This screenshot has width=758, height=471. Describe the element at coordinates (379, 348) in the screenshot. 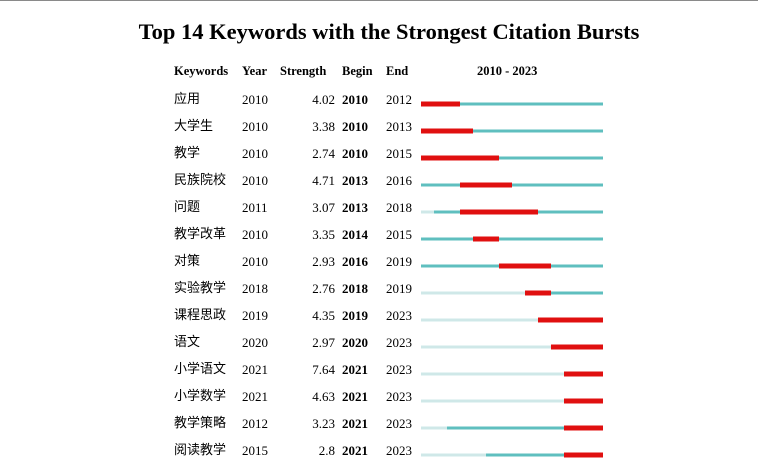

I see `table-row: 语文 2020 2.97 2020 2023` at that location.